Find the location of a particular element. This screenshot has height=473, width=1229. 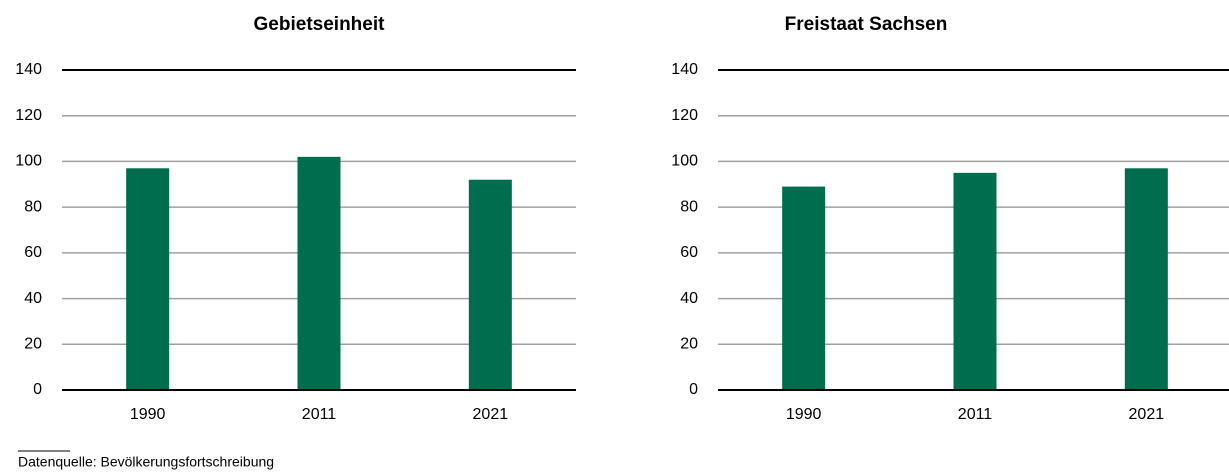

chart-title: Freistaat Sachsen is located at coordinates (866, 24).